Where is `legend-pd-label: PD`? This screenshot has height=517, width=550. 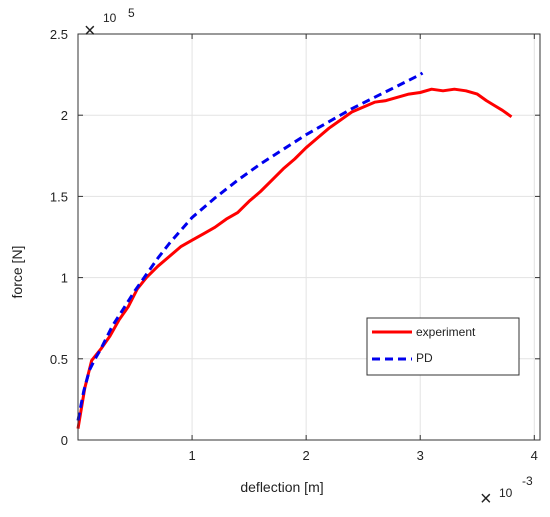 legend-pd-label: PD is located at coordinates (424, 358).